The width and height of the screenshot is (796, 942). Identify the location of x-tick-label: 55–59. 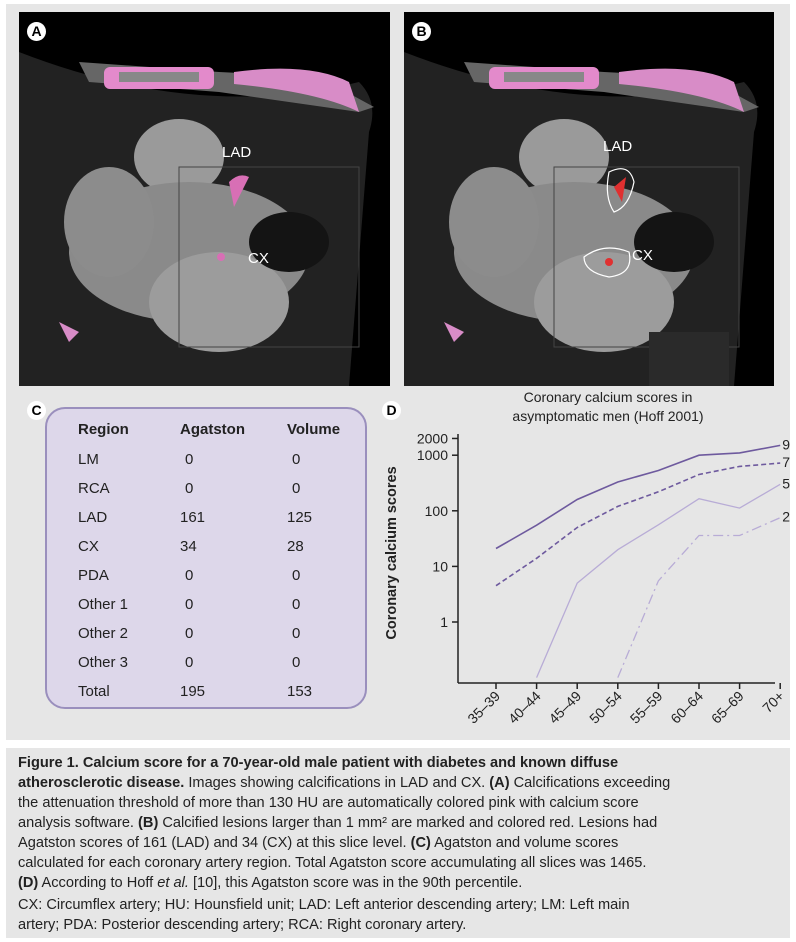
(646, 707).